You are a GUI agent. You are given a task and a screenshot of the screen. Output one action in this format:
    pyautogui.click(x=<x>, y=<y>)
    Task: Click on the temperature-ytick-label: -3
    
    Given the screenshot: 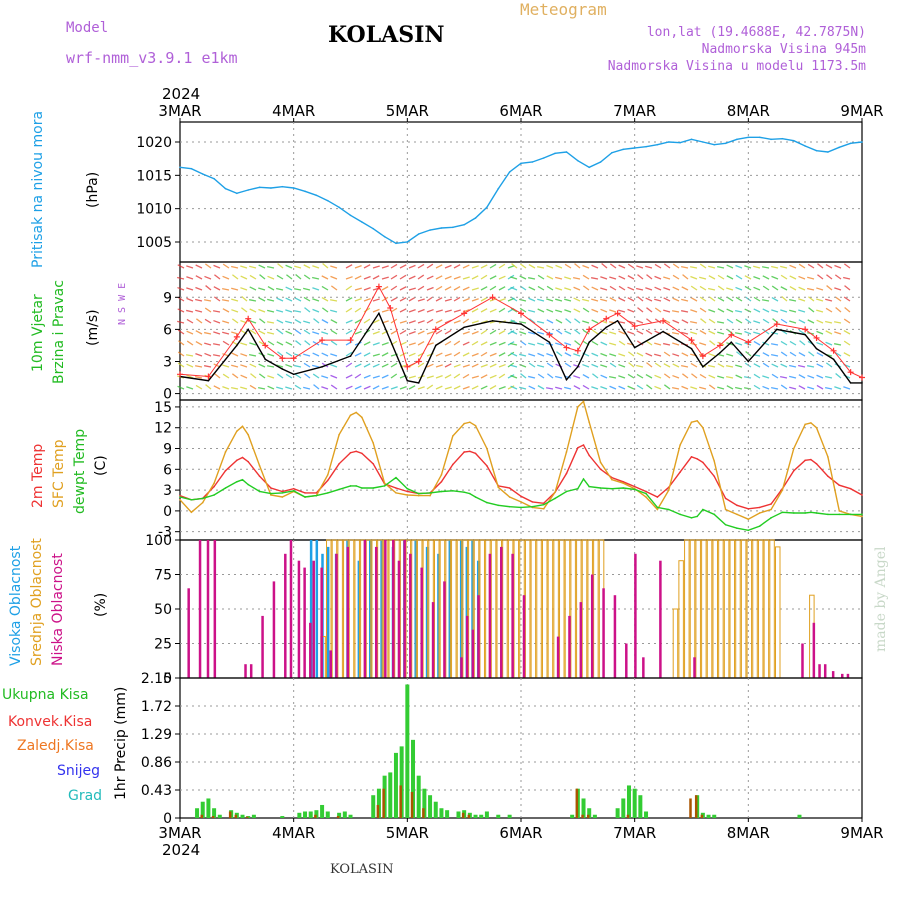 What is the action you would take?
    pyautogui.click(x=165, y=533)
    